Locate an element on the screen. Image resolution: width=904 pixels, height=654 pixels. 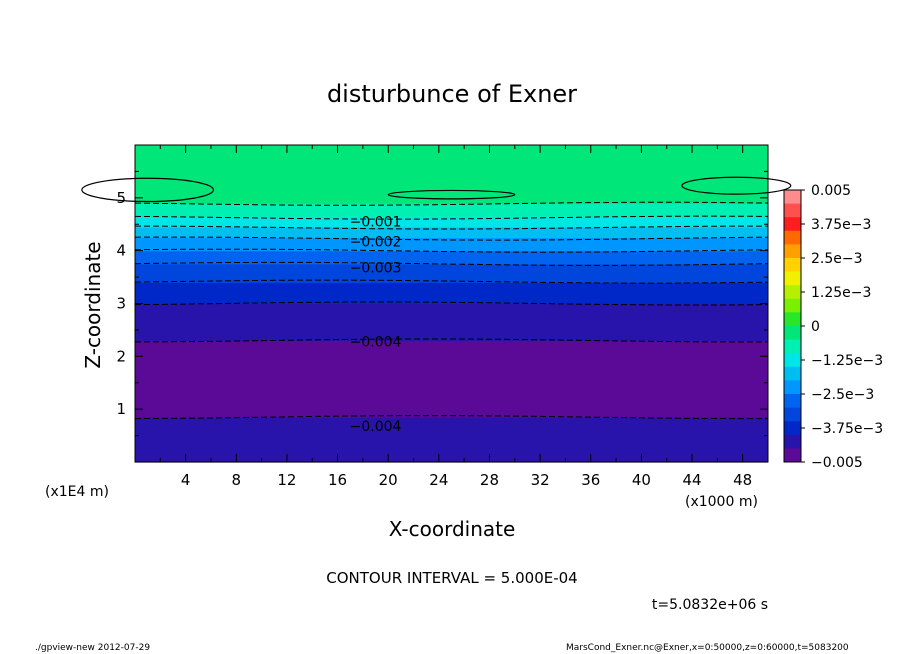
colorbar-tick-label: −0.005 is located at coordinates (837, 463).